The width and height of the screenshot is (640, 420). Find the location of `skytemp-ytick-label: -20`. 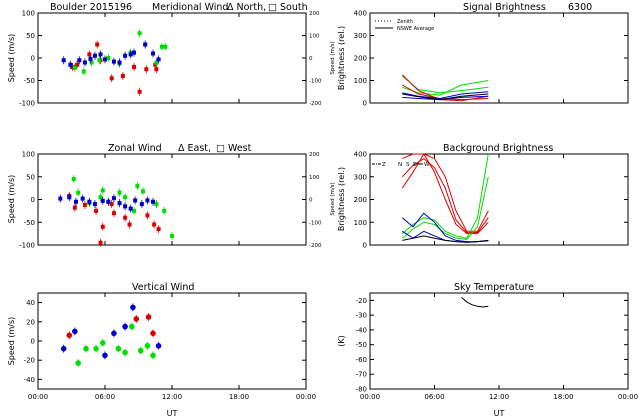

skytemp-ytick-label: -20 is located at coordinates (361, 301).